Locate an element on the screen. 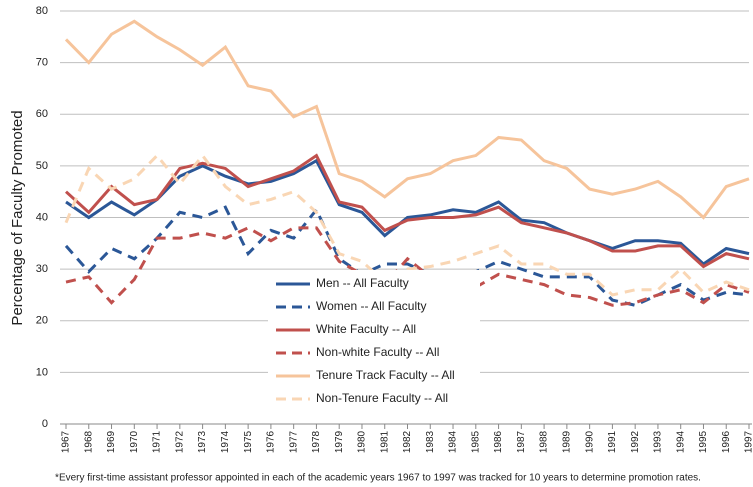 The image size is (753, 487). x-tick-label: 1987 is located at coordinates (521, 441).